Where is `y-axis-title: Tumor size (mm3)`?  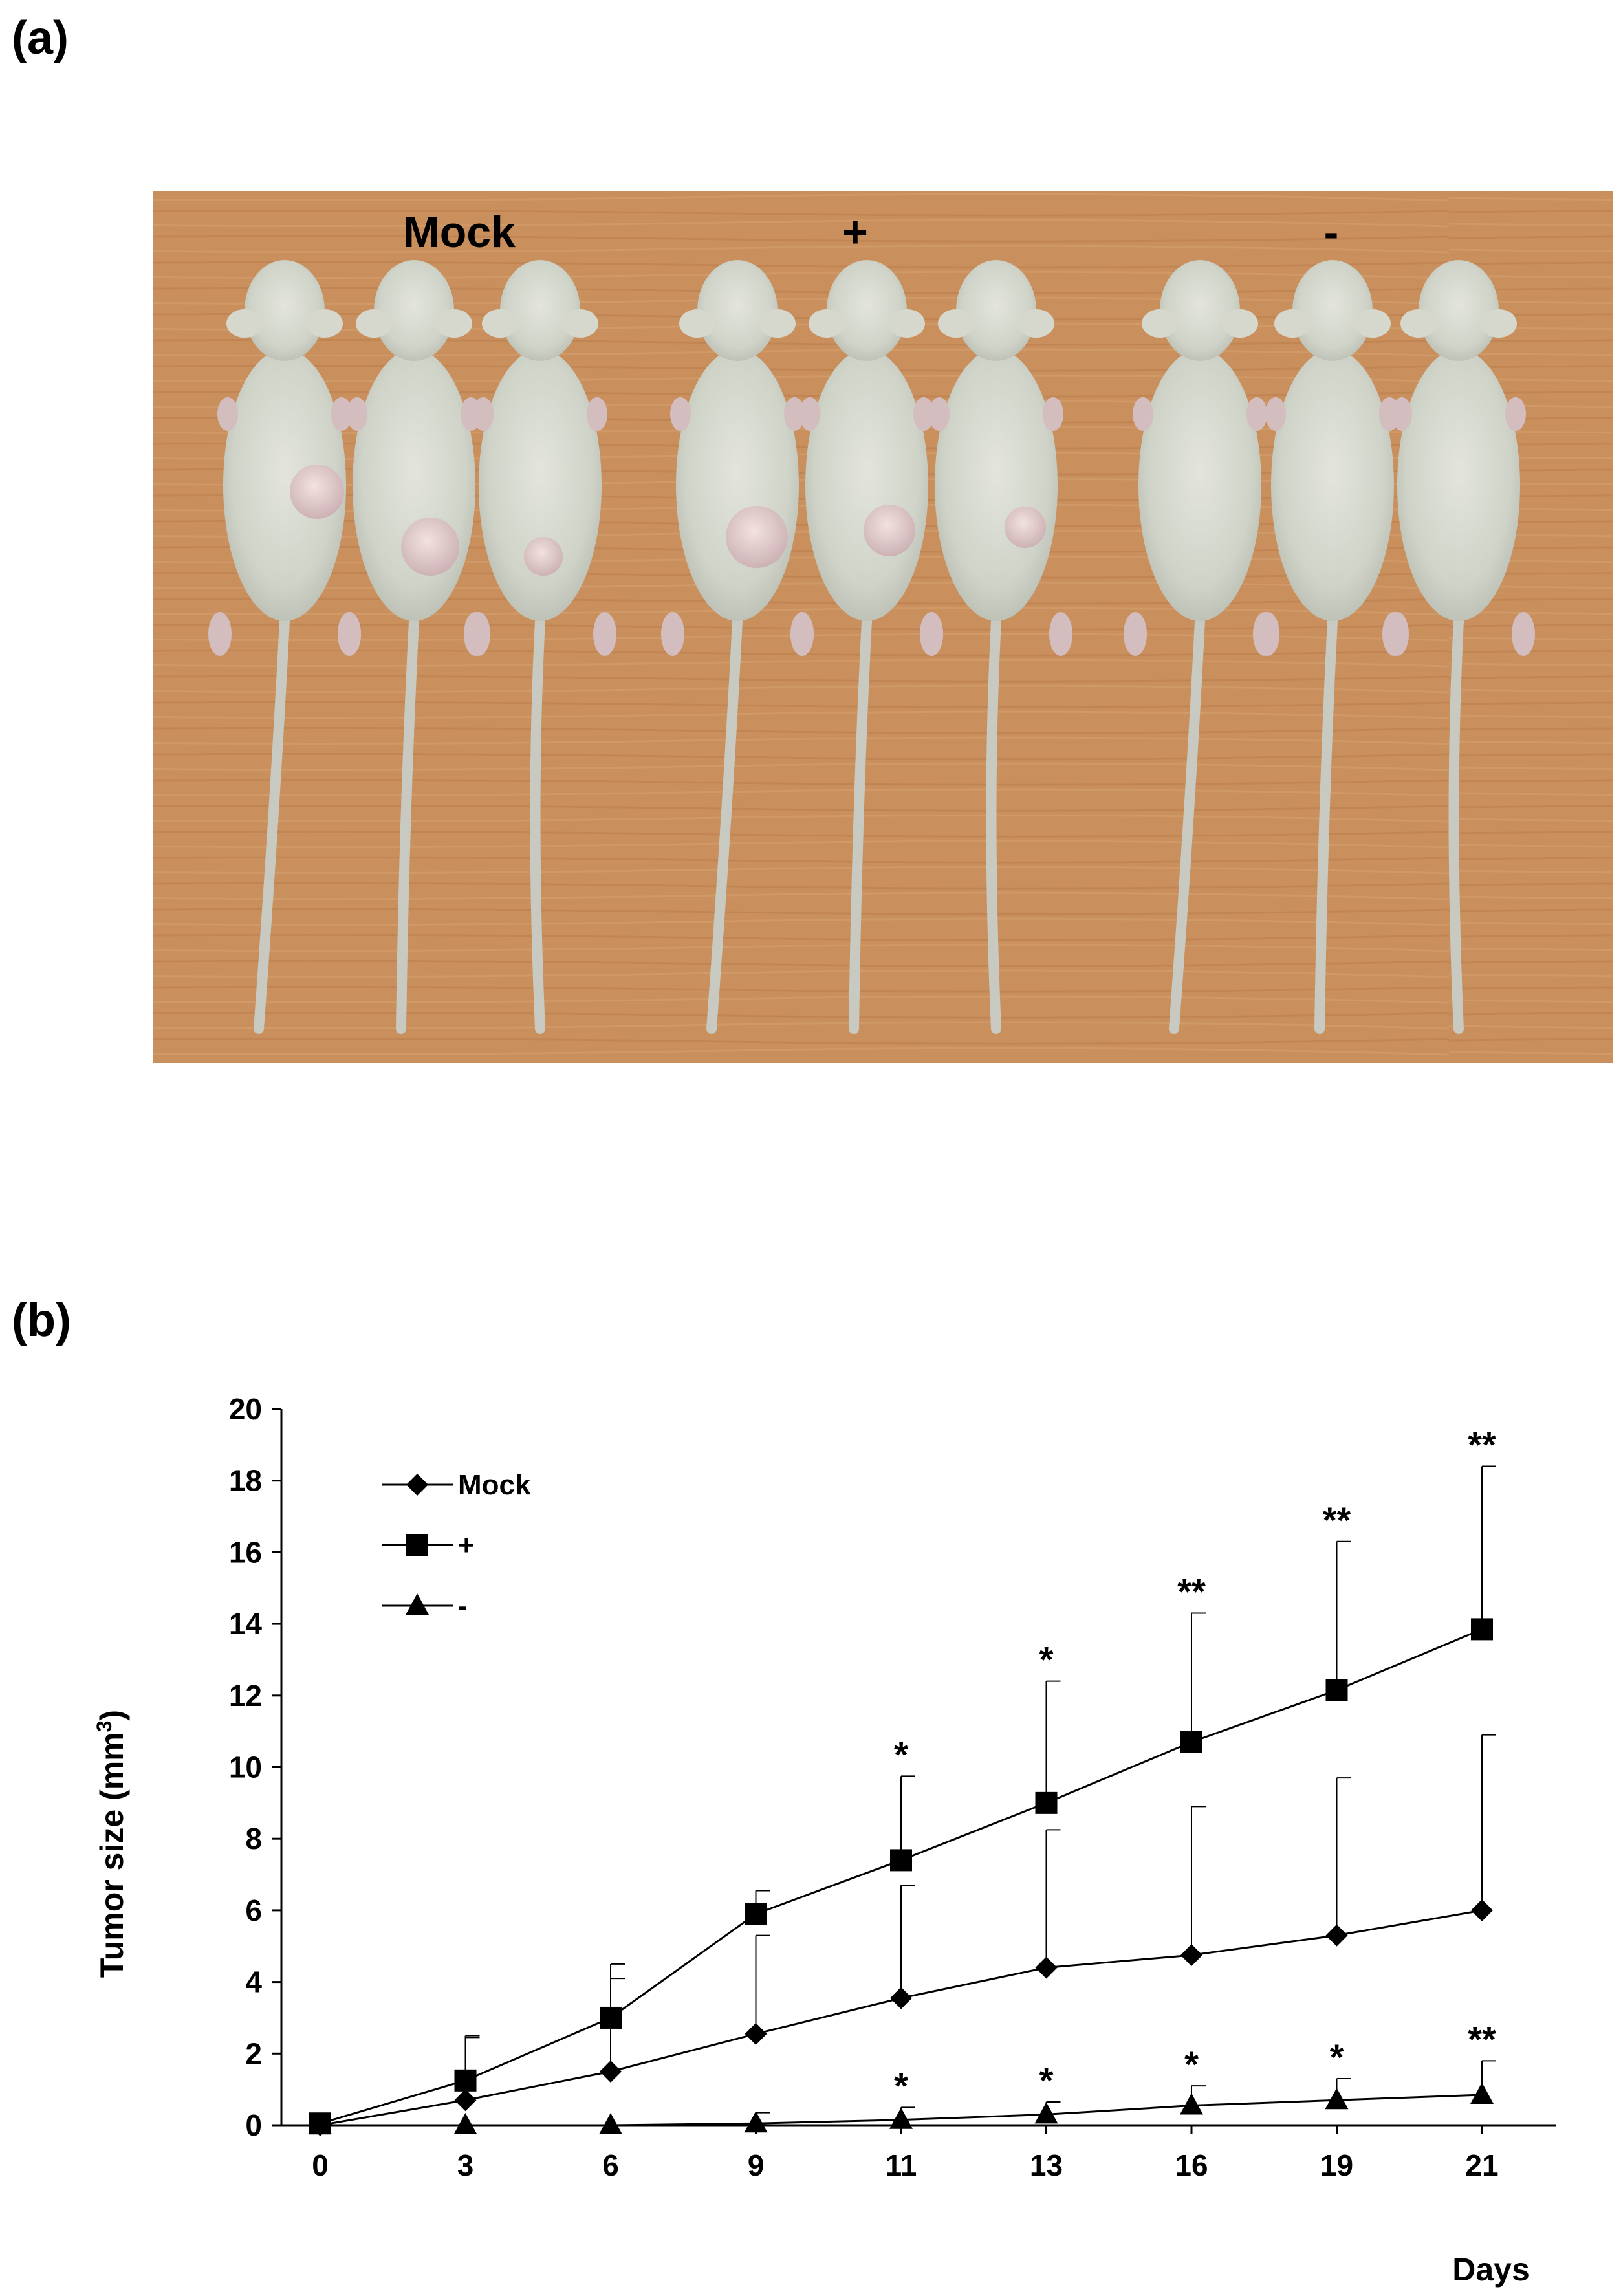 y-axis-title: Tumor size (mm3) is located at coordinates (111, 1844).